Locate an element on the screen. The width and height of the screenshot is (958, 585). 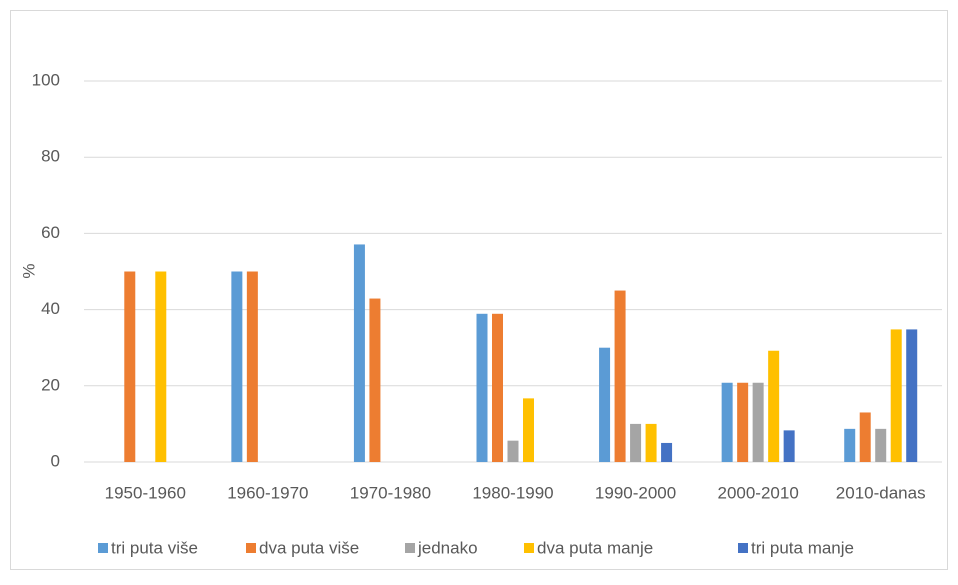
y-tick-label: 0 is located at coordinates (55, 460).